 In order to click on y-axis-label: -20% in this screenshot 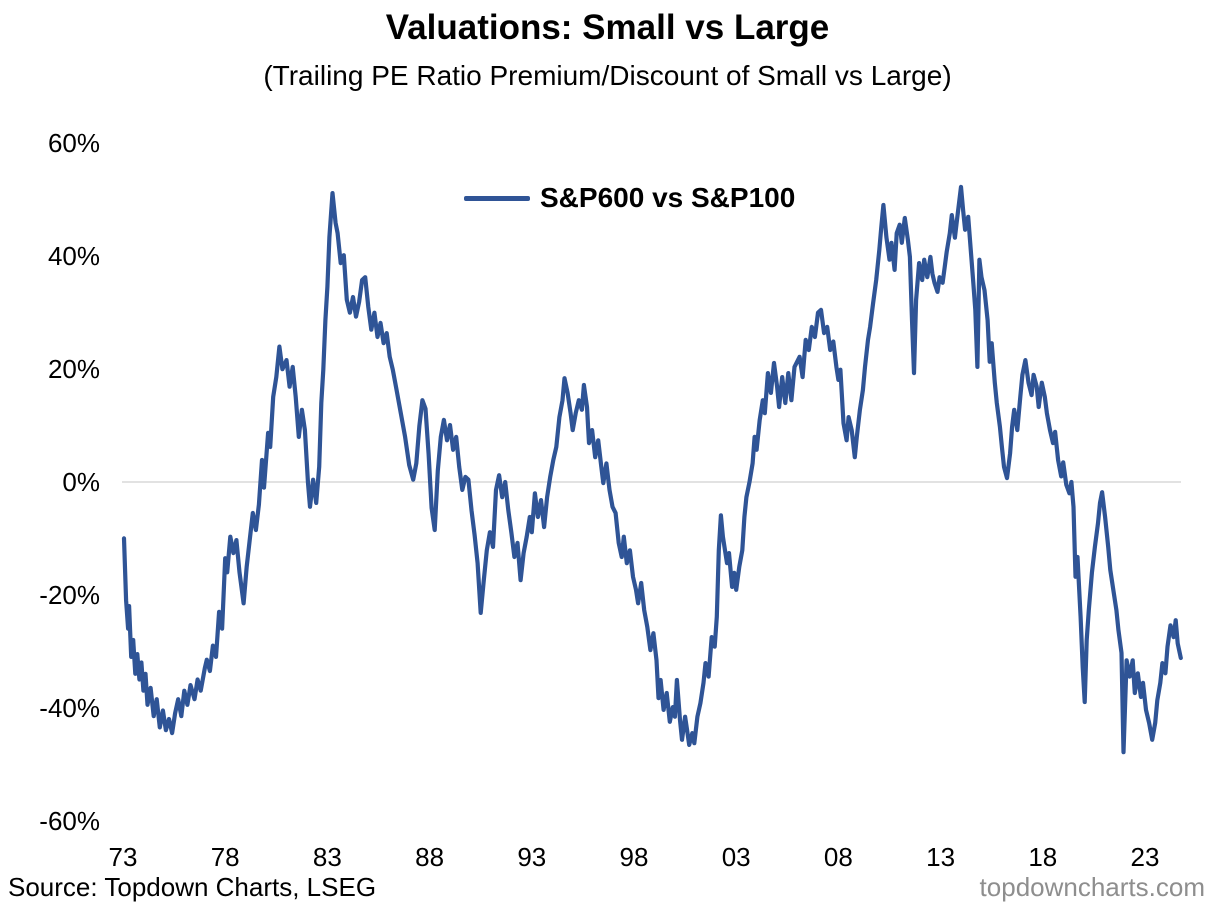, I will do `click(69, 594)`.